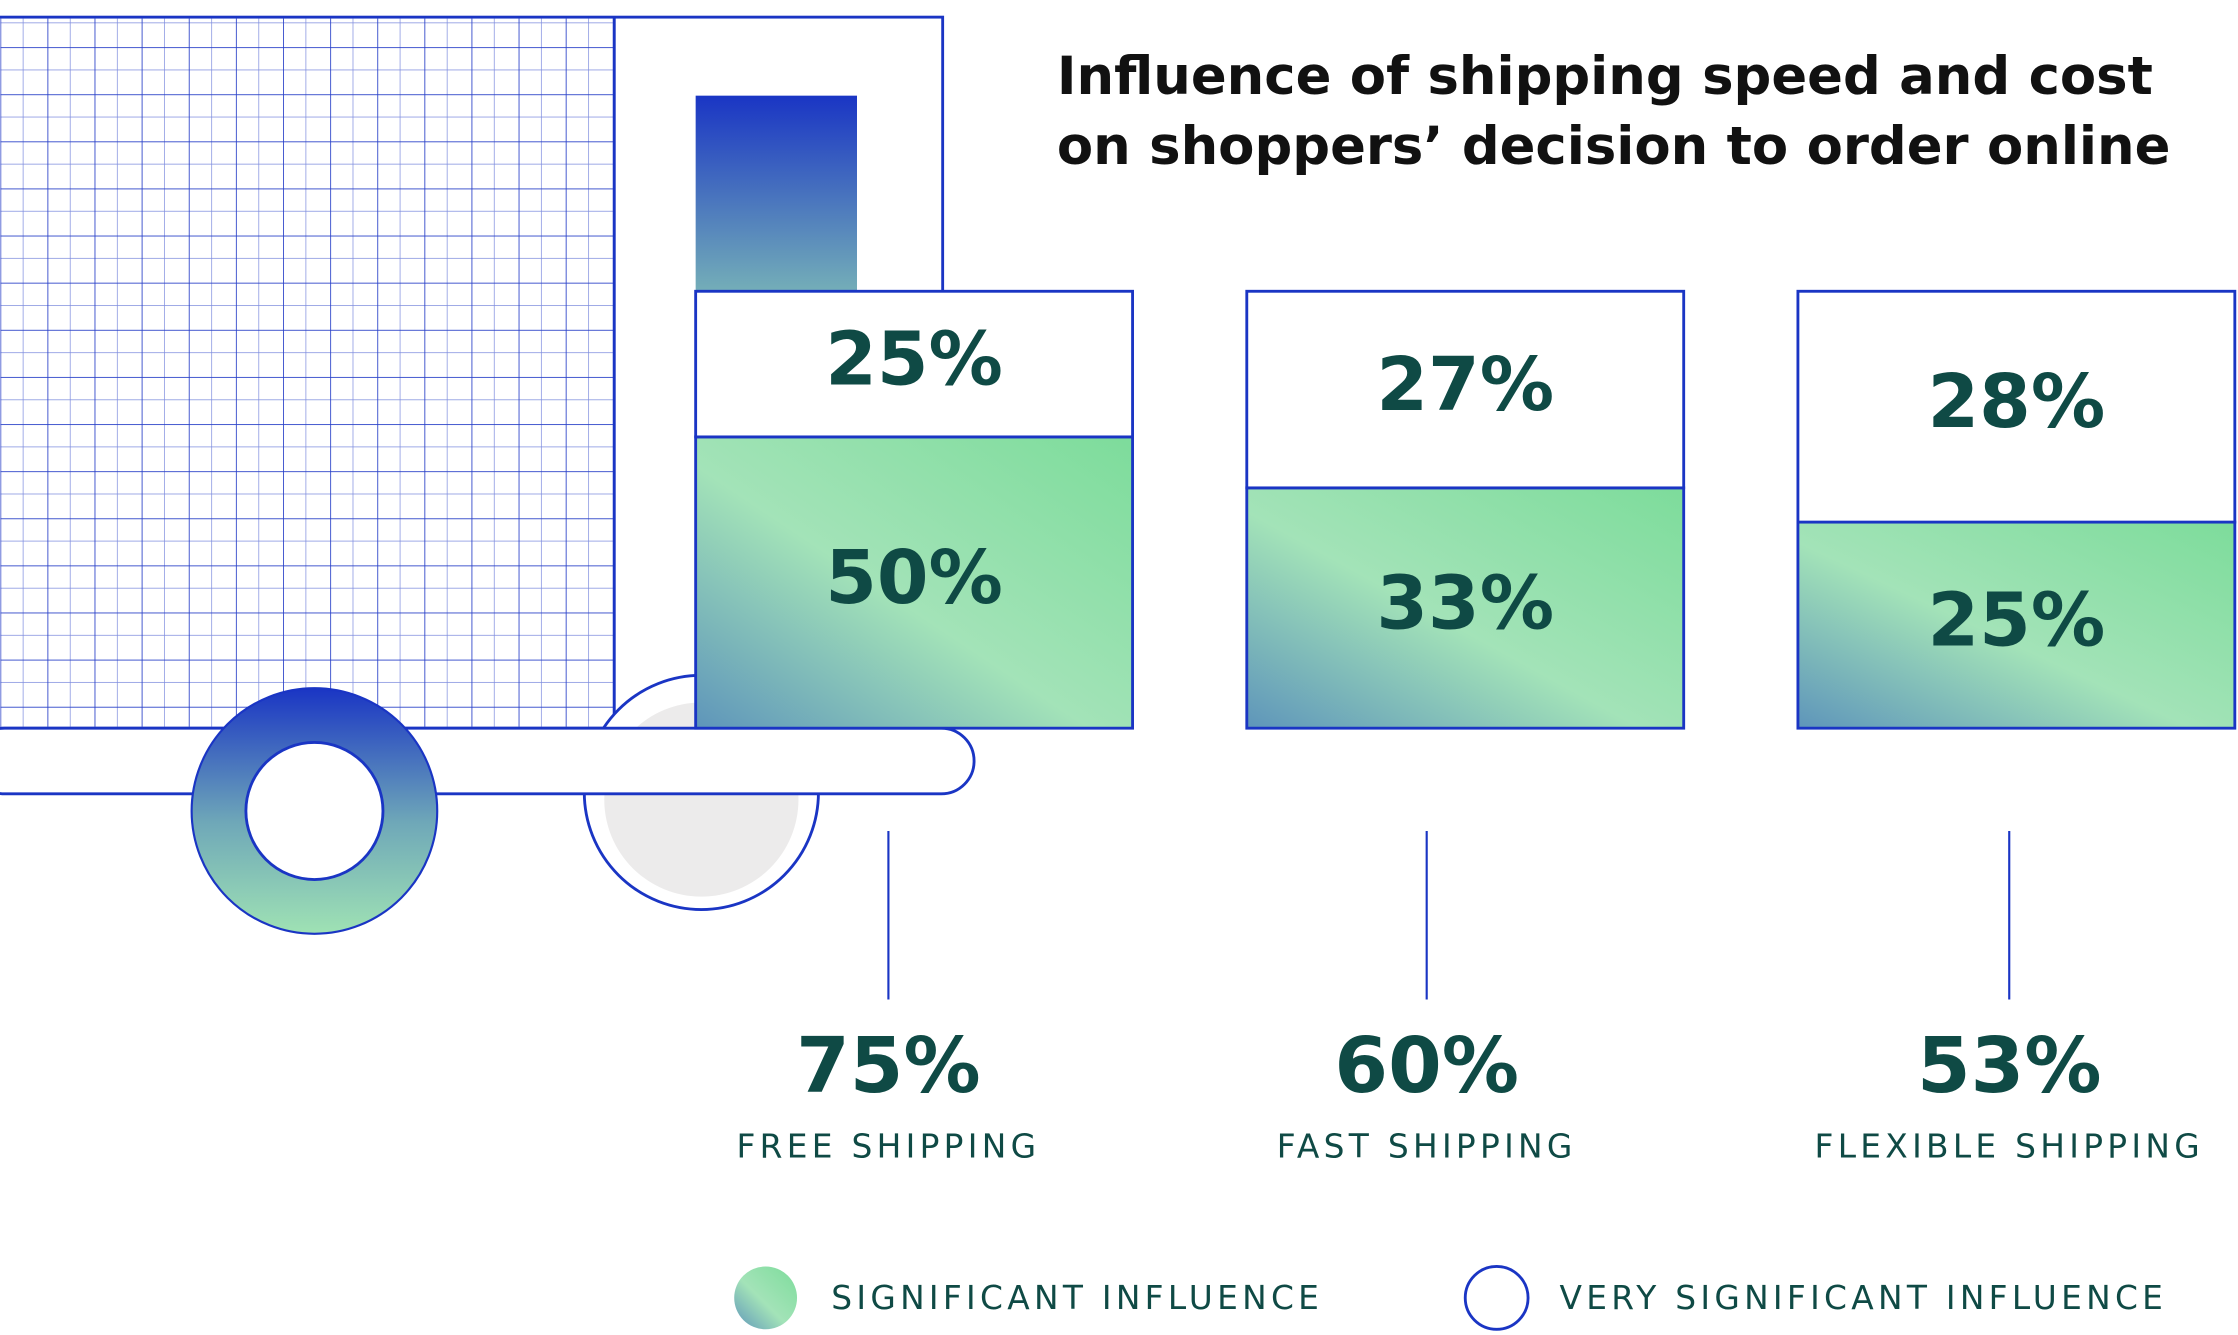  I want to click on chart-title: Influence of shipping speed and cost, so click(1605, 76).